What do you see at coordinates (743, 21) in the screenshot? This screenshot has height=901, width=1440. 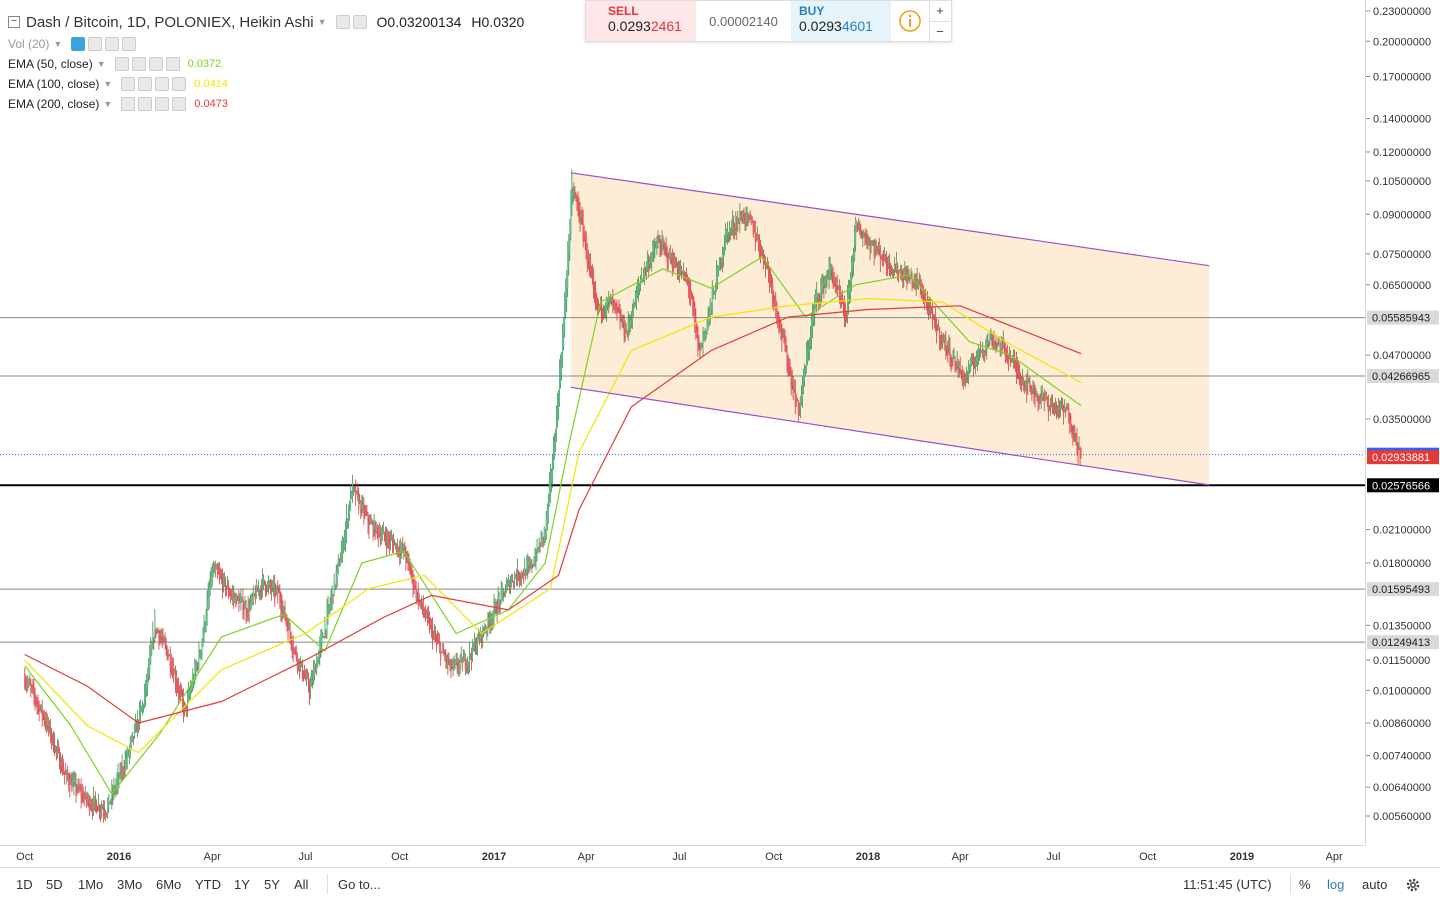 I see `spread-value: 0.00002140` at bounding box center [743, 21].